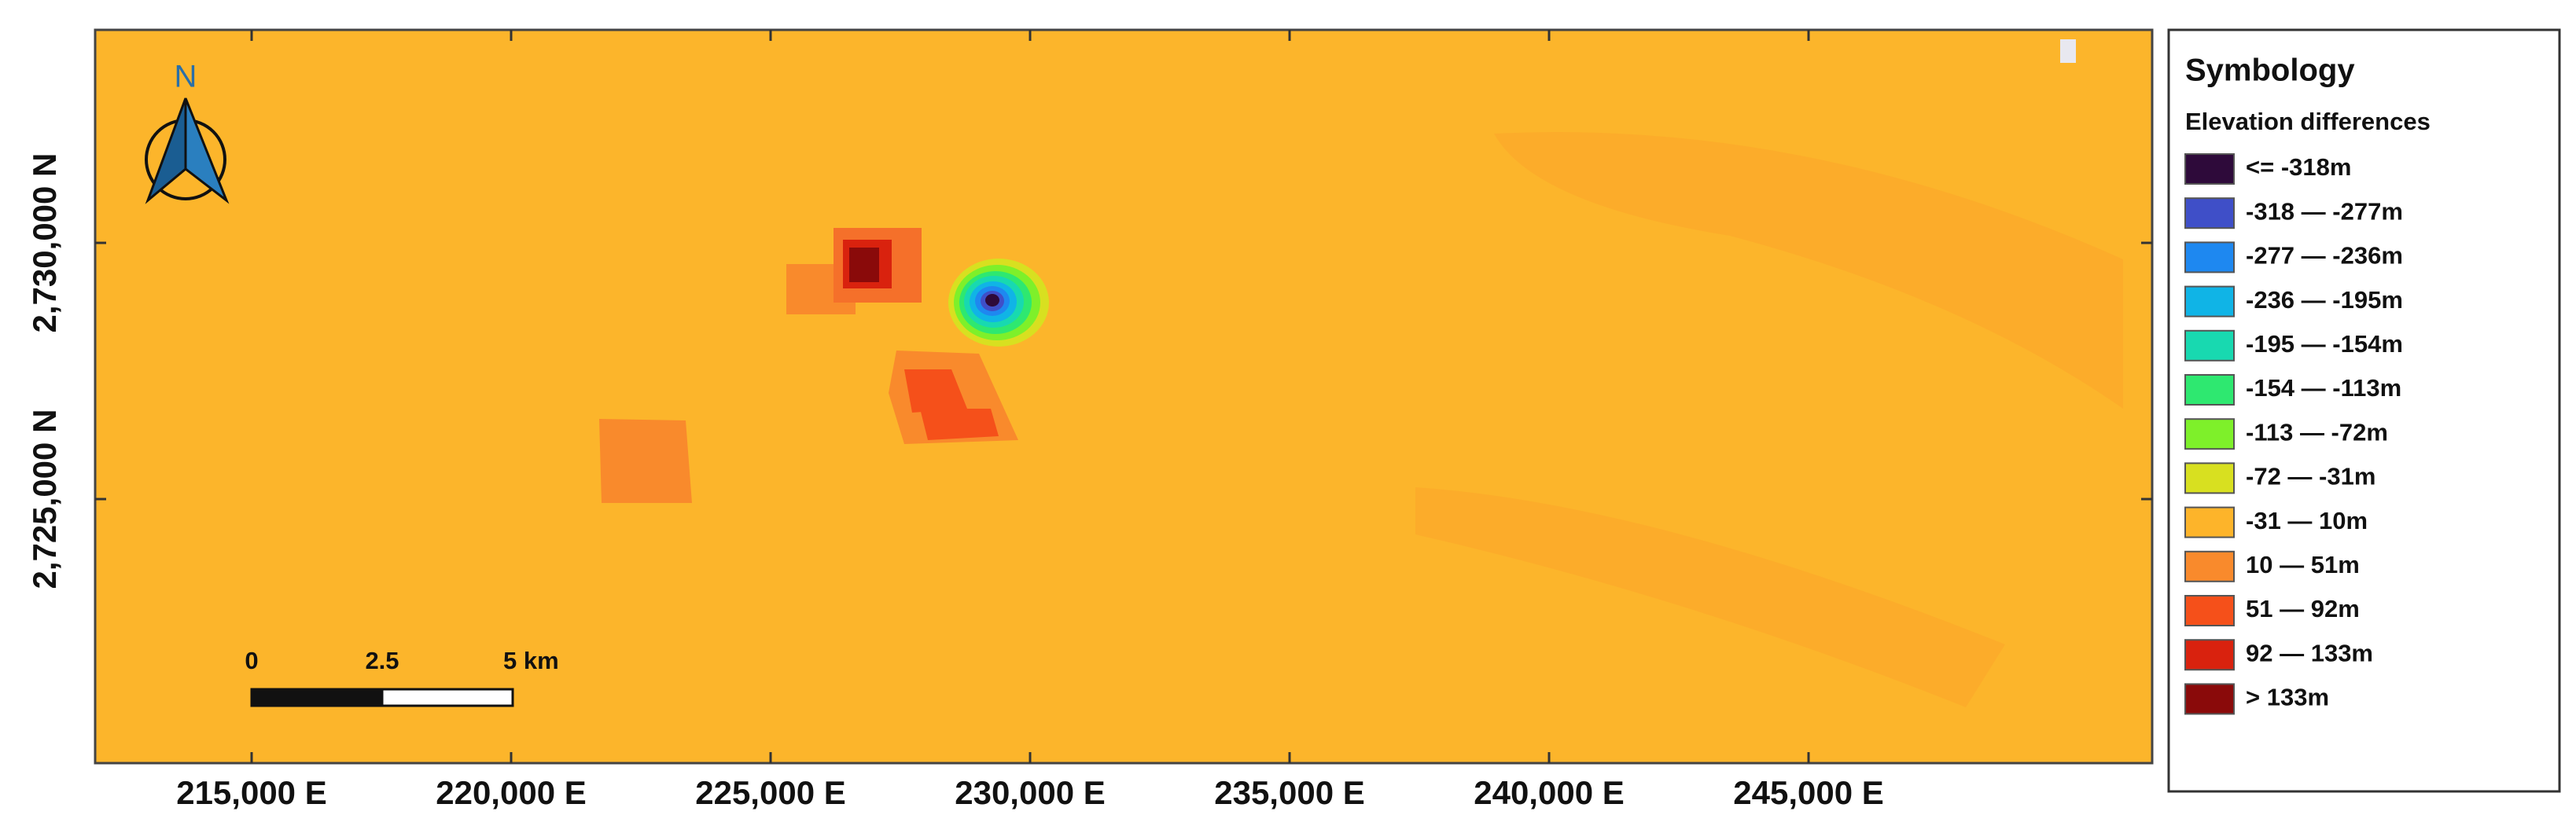  Describe the element at coordinates (2303, 608) in the screenshot. I see `legend-label: 51 — 92m` at that location.